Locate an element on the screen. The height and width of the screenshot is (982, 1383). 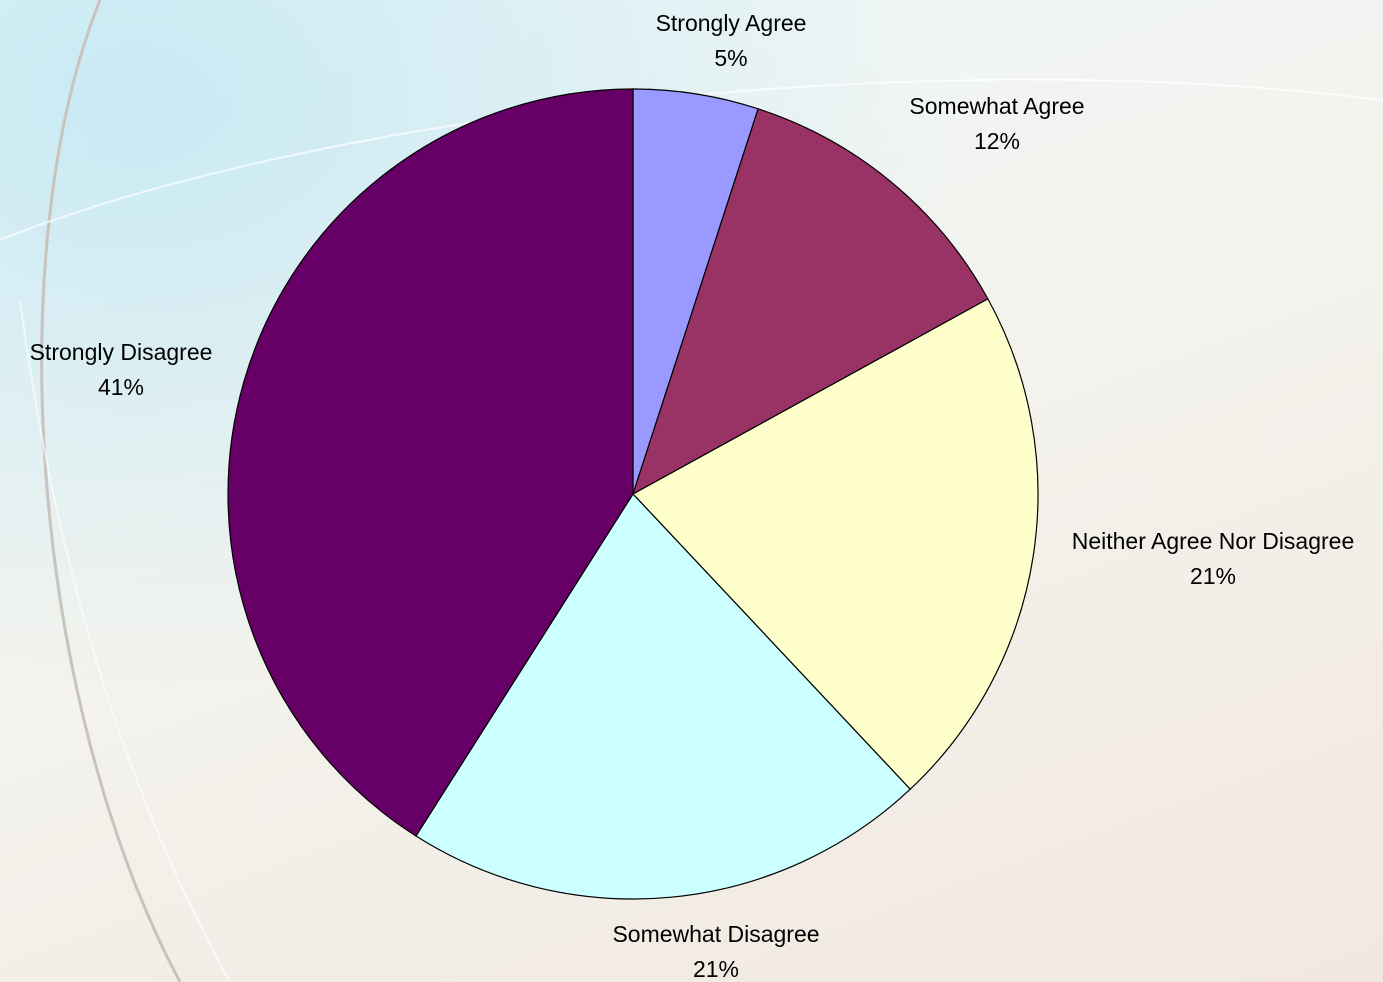
background-arc-outer is located at coordinates (111, 491).